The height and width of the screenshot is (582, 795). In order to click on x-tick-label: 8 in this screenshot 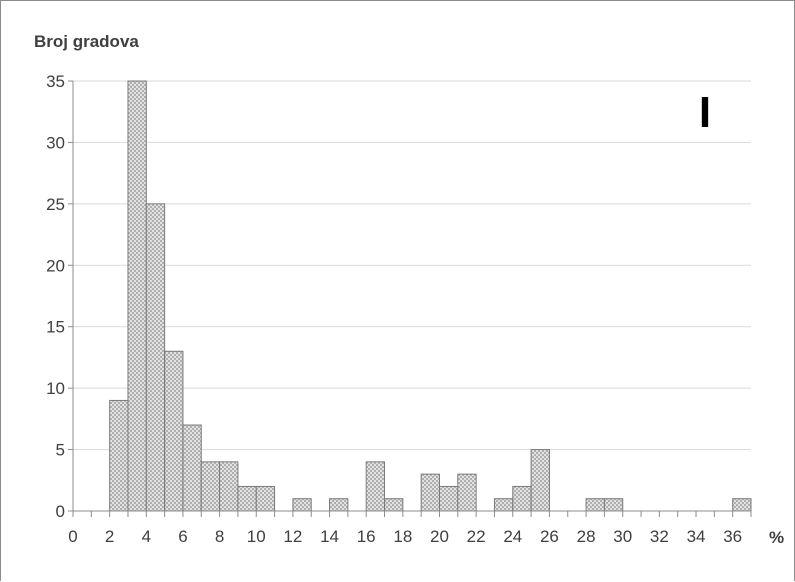, I will do `click(219, 536)`.